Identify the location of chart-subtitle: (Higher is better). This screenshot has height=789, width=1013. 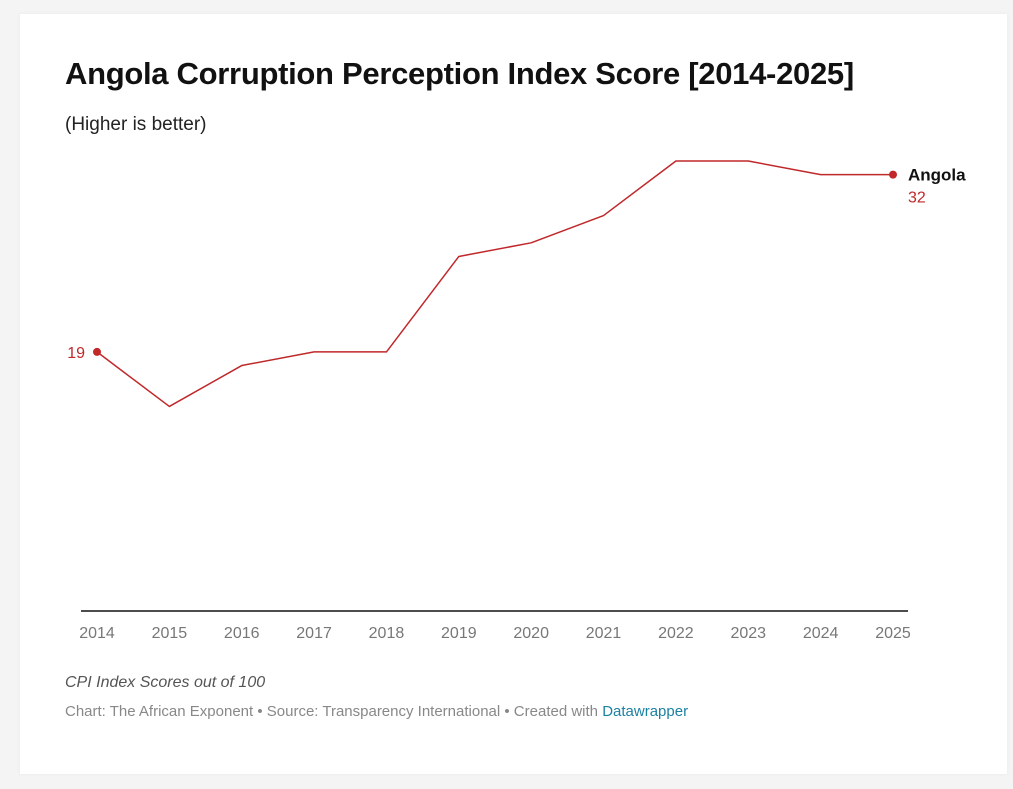
(136, 124).